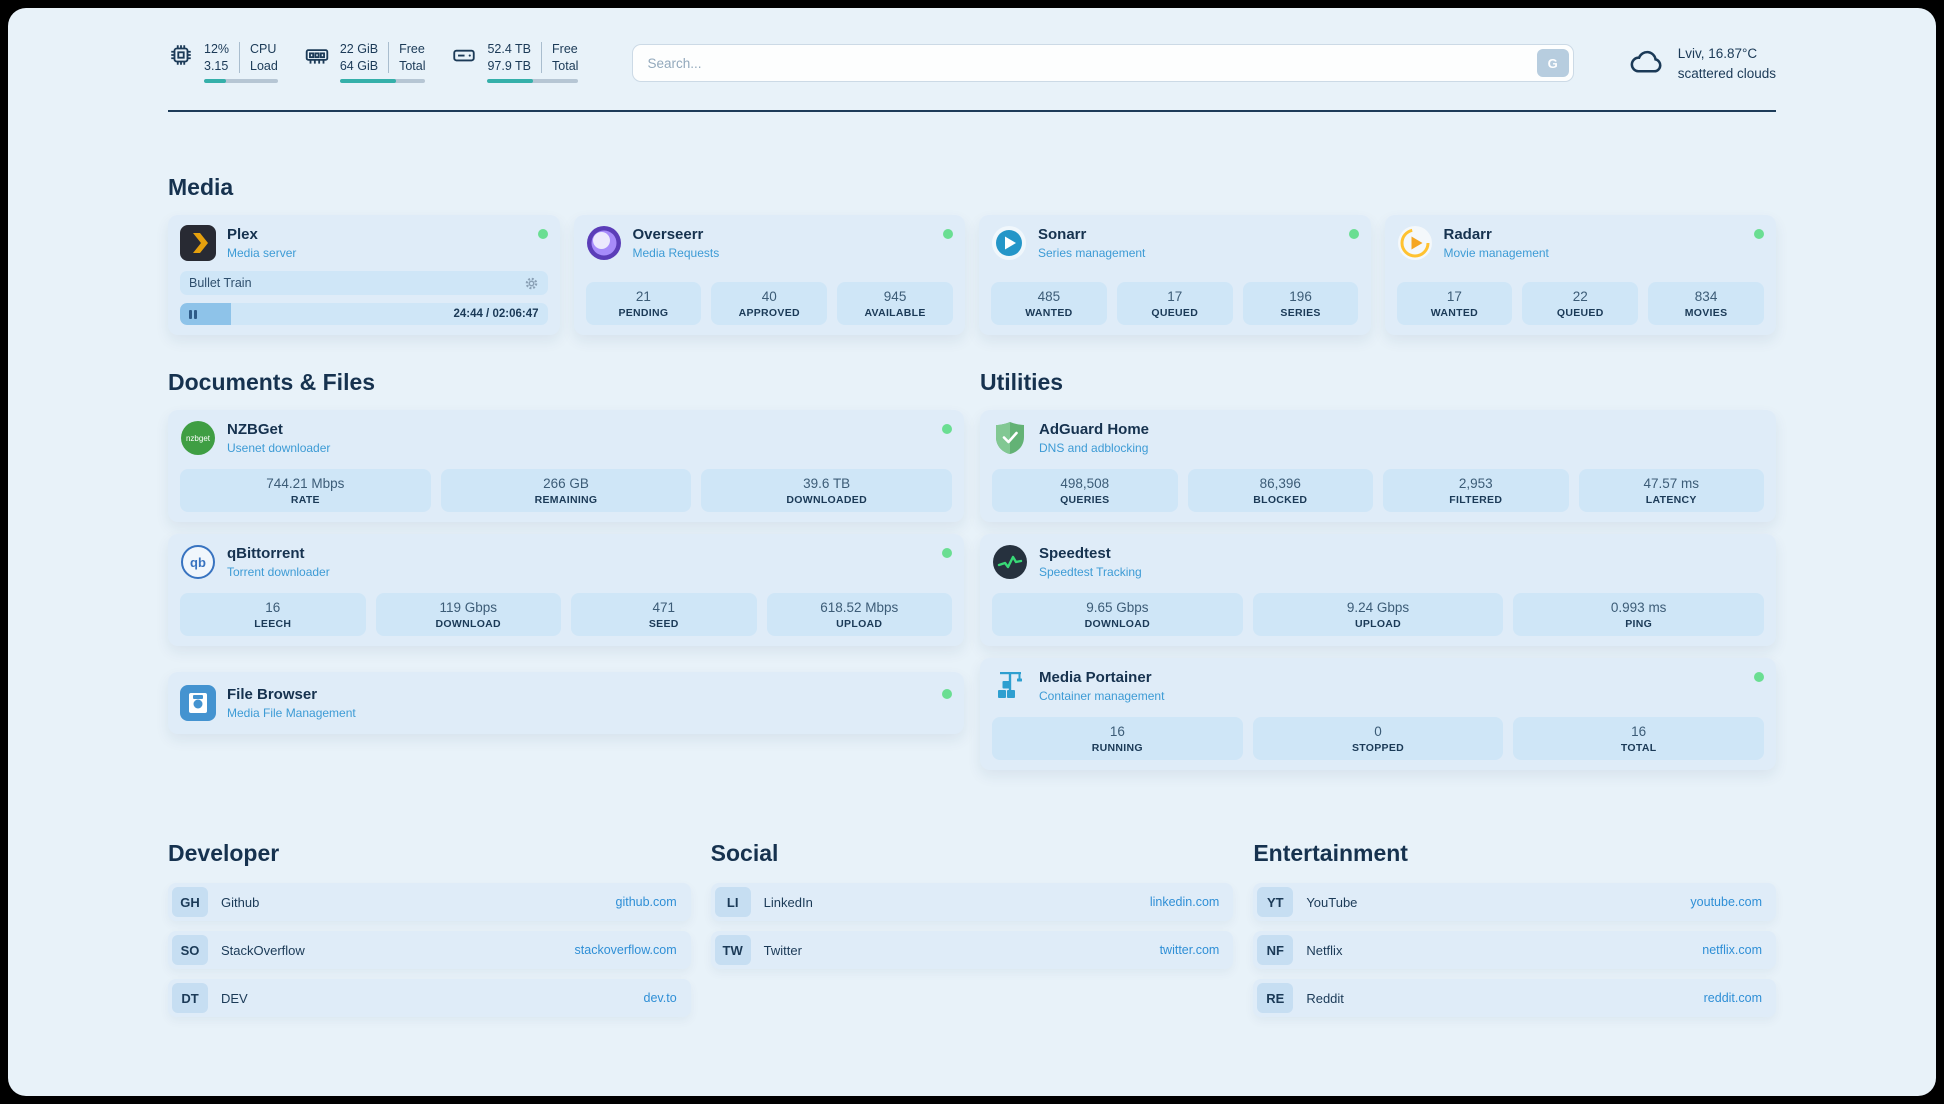 The width and height of the screenshot is (1944, 1104). I want to click on app-subtitle: Torrent downloader, so click(278, 572).